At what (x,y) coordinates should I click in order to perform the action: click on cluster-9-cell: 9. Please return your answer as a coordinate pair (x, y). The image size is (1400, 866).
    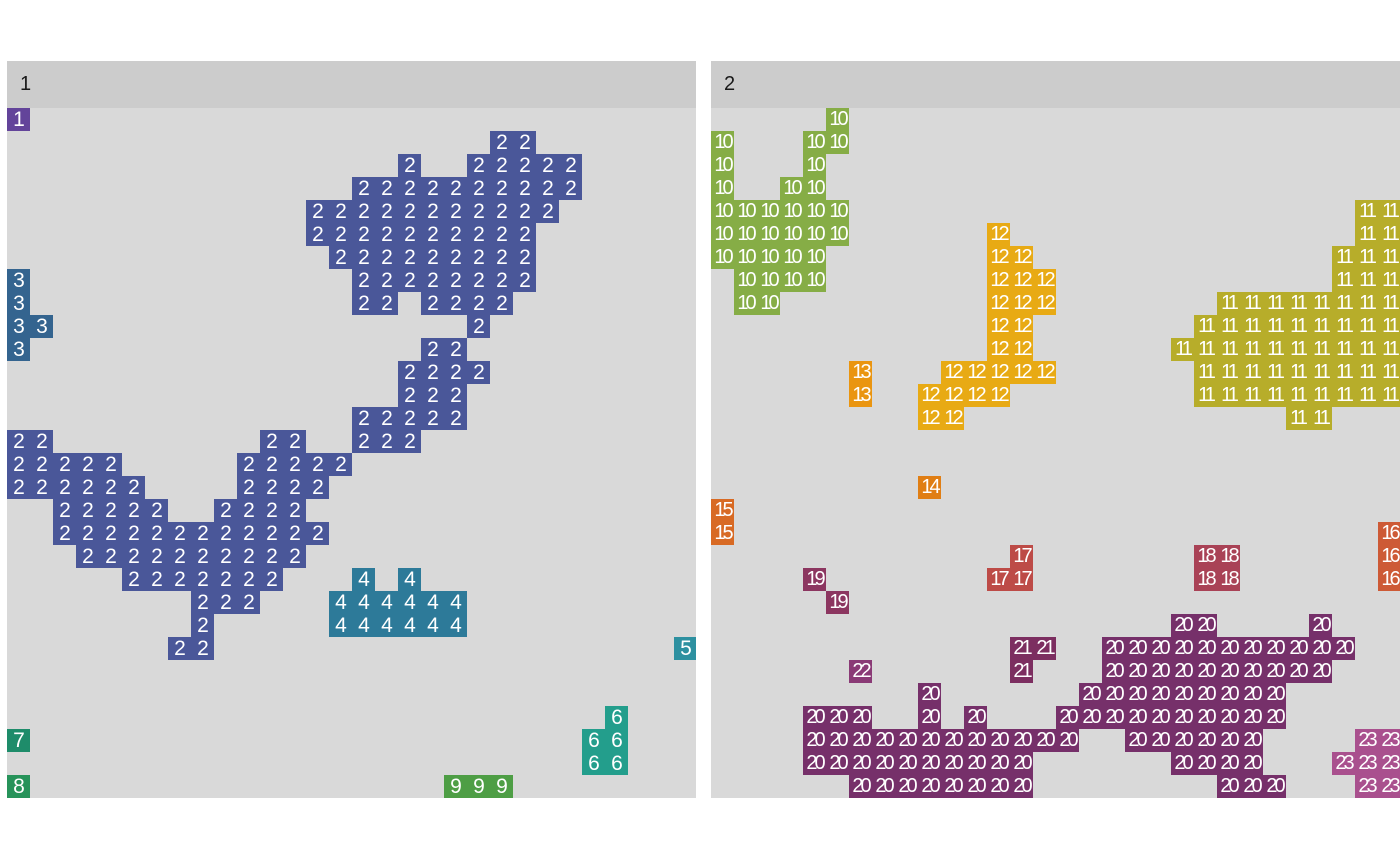
    Looking at the image, I should click on (455, 786).